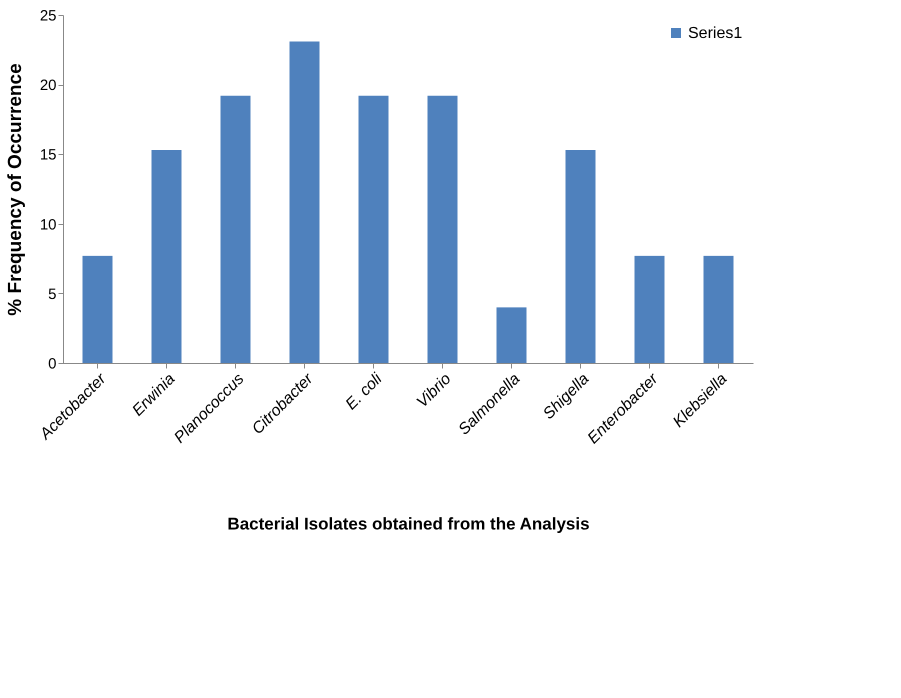 This screenshot has width=901, height=698. What do you see at coordinates (52, 294) in the screenshot?
I see `y-tick-label: 5` at bounding box center [52, 294].